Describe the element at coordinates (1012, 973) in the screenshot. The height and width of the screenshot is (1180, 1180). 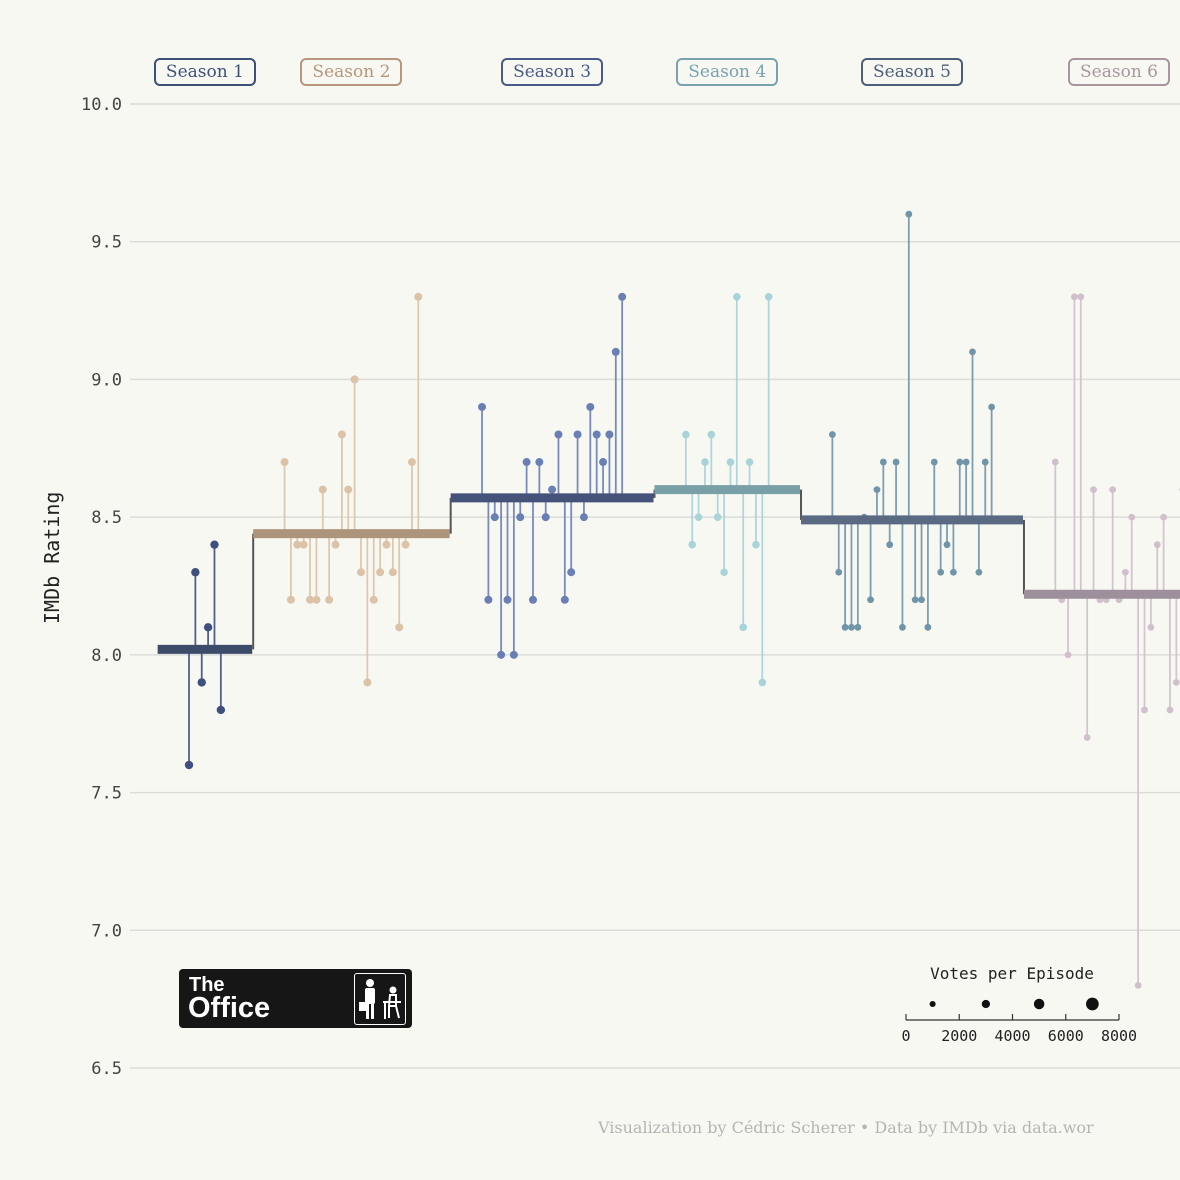
I see `size-legend-title: Votes per Episode` at that location.